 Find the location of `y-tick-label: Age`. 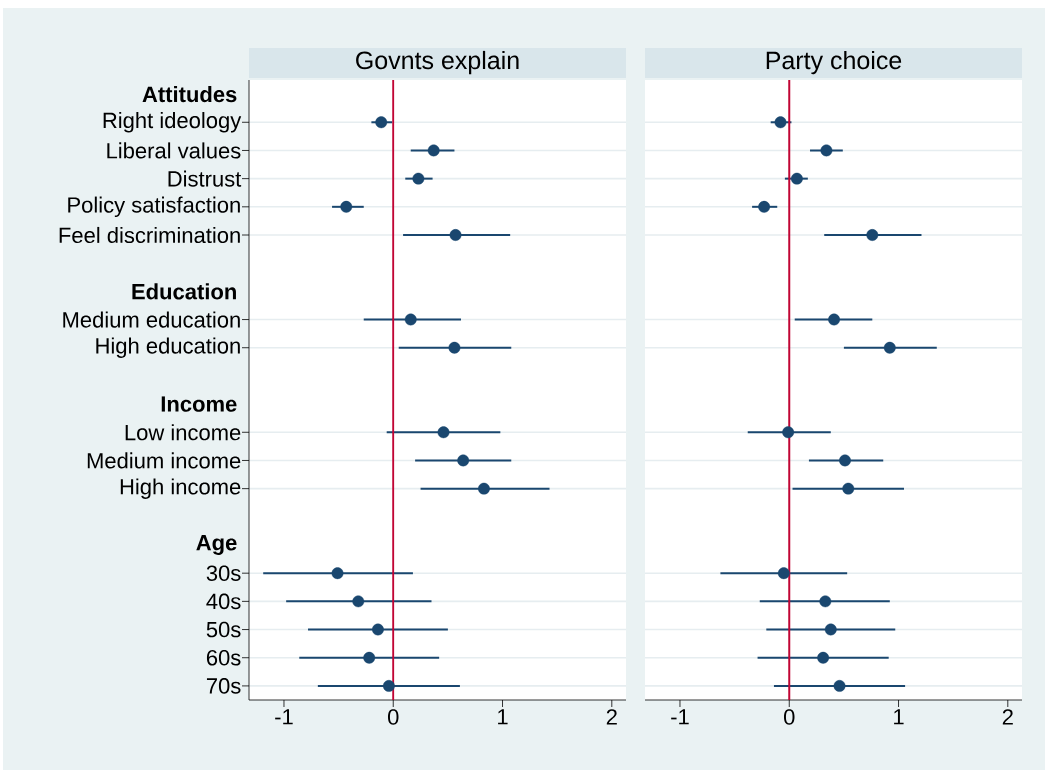

y-tick-label: Age is located at coordinates (216, 545).